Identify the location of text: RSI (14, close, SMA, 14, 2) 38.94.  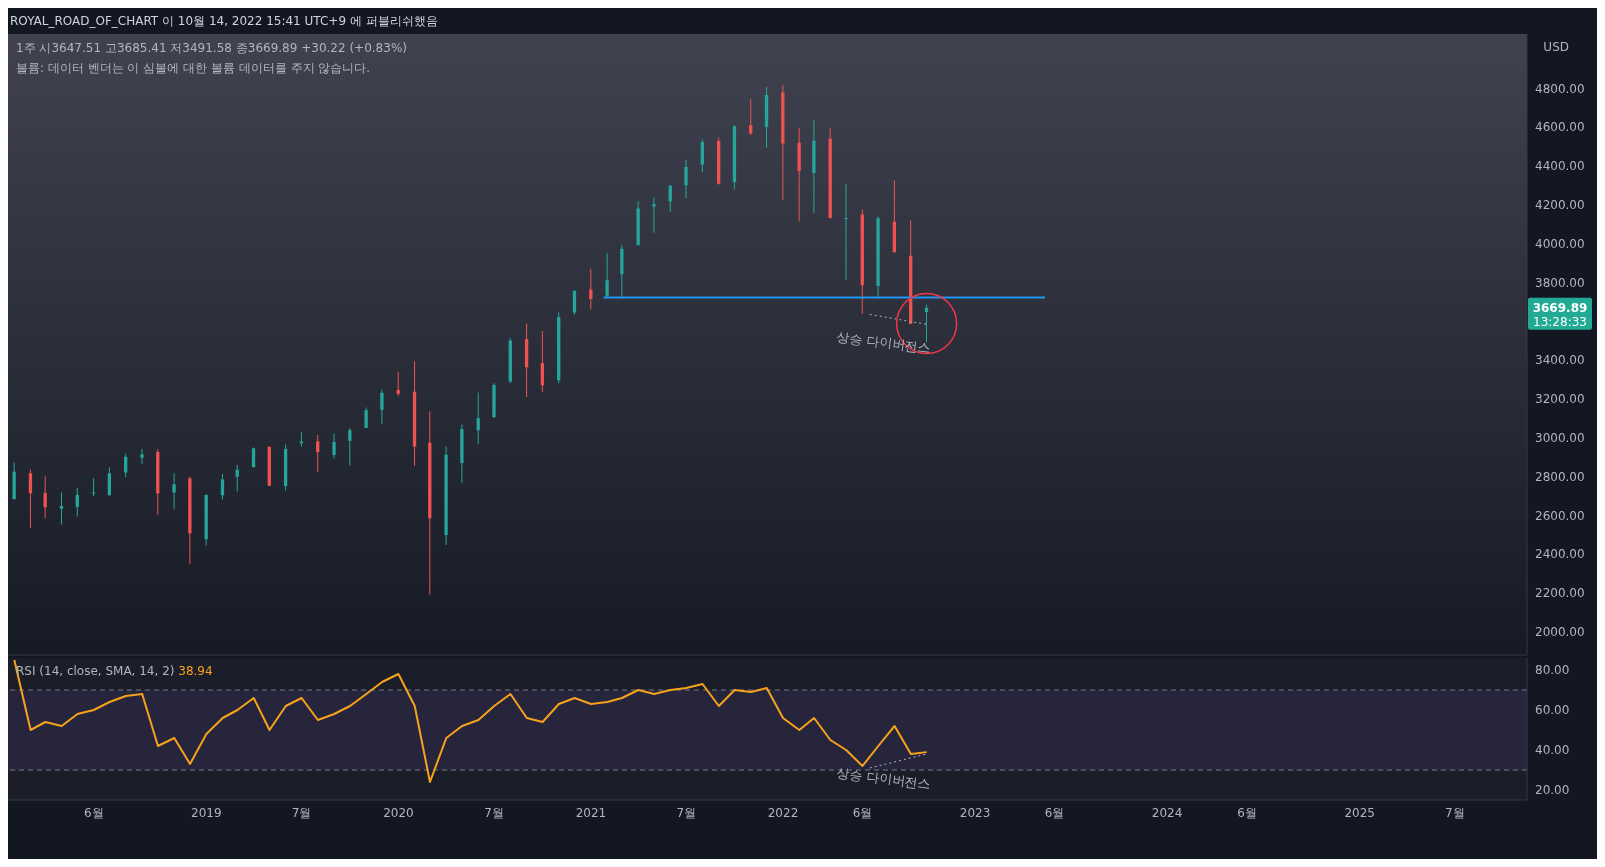
(114, 671).